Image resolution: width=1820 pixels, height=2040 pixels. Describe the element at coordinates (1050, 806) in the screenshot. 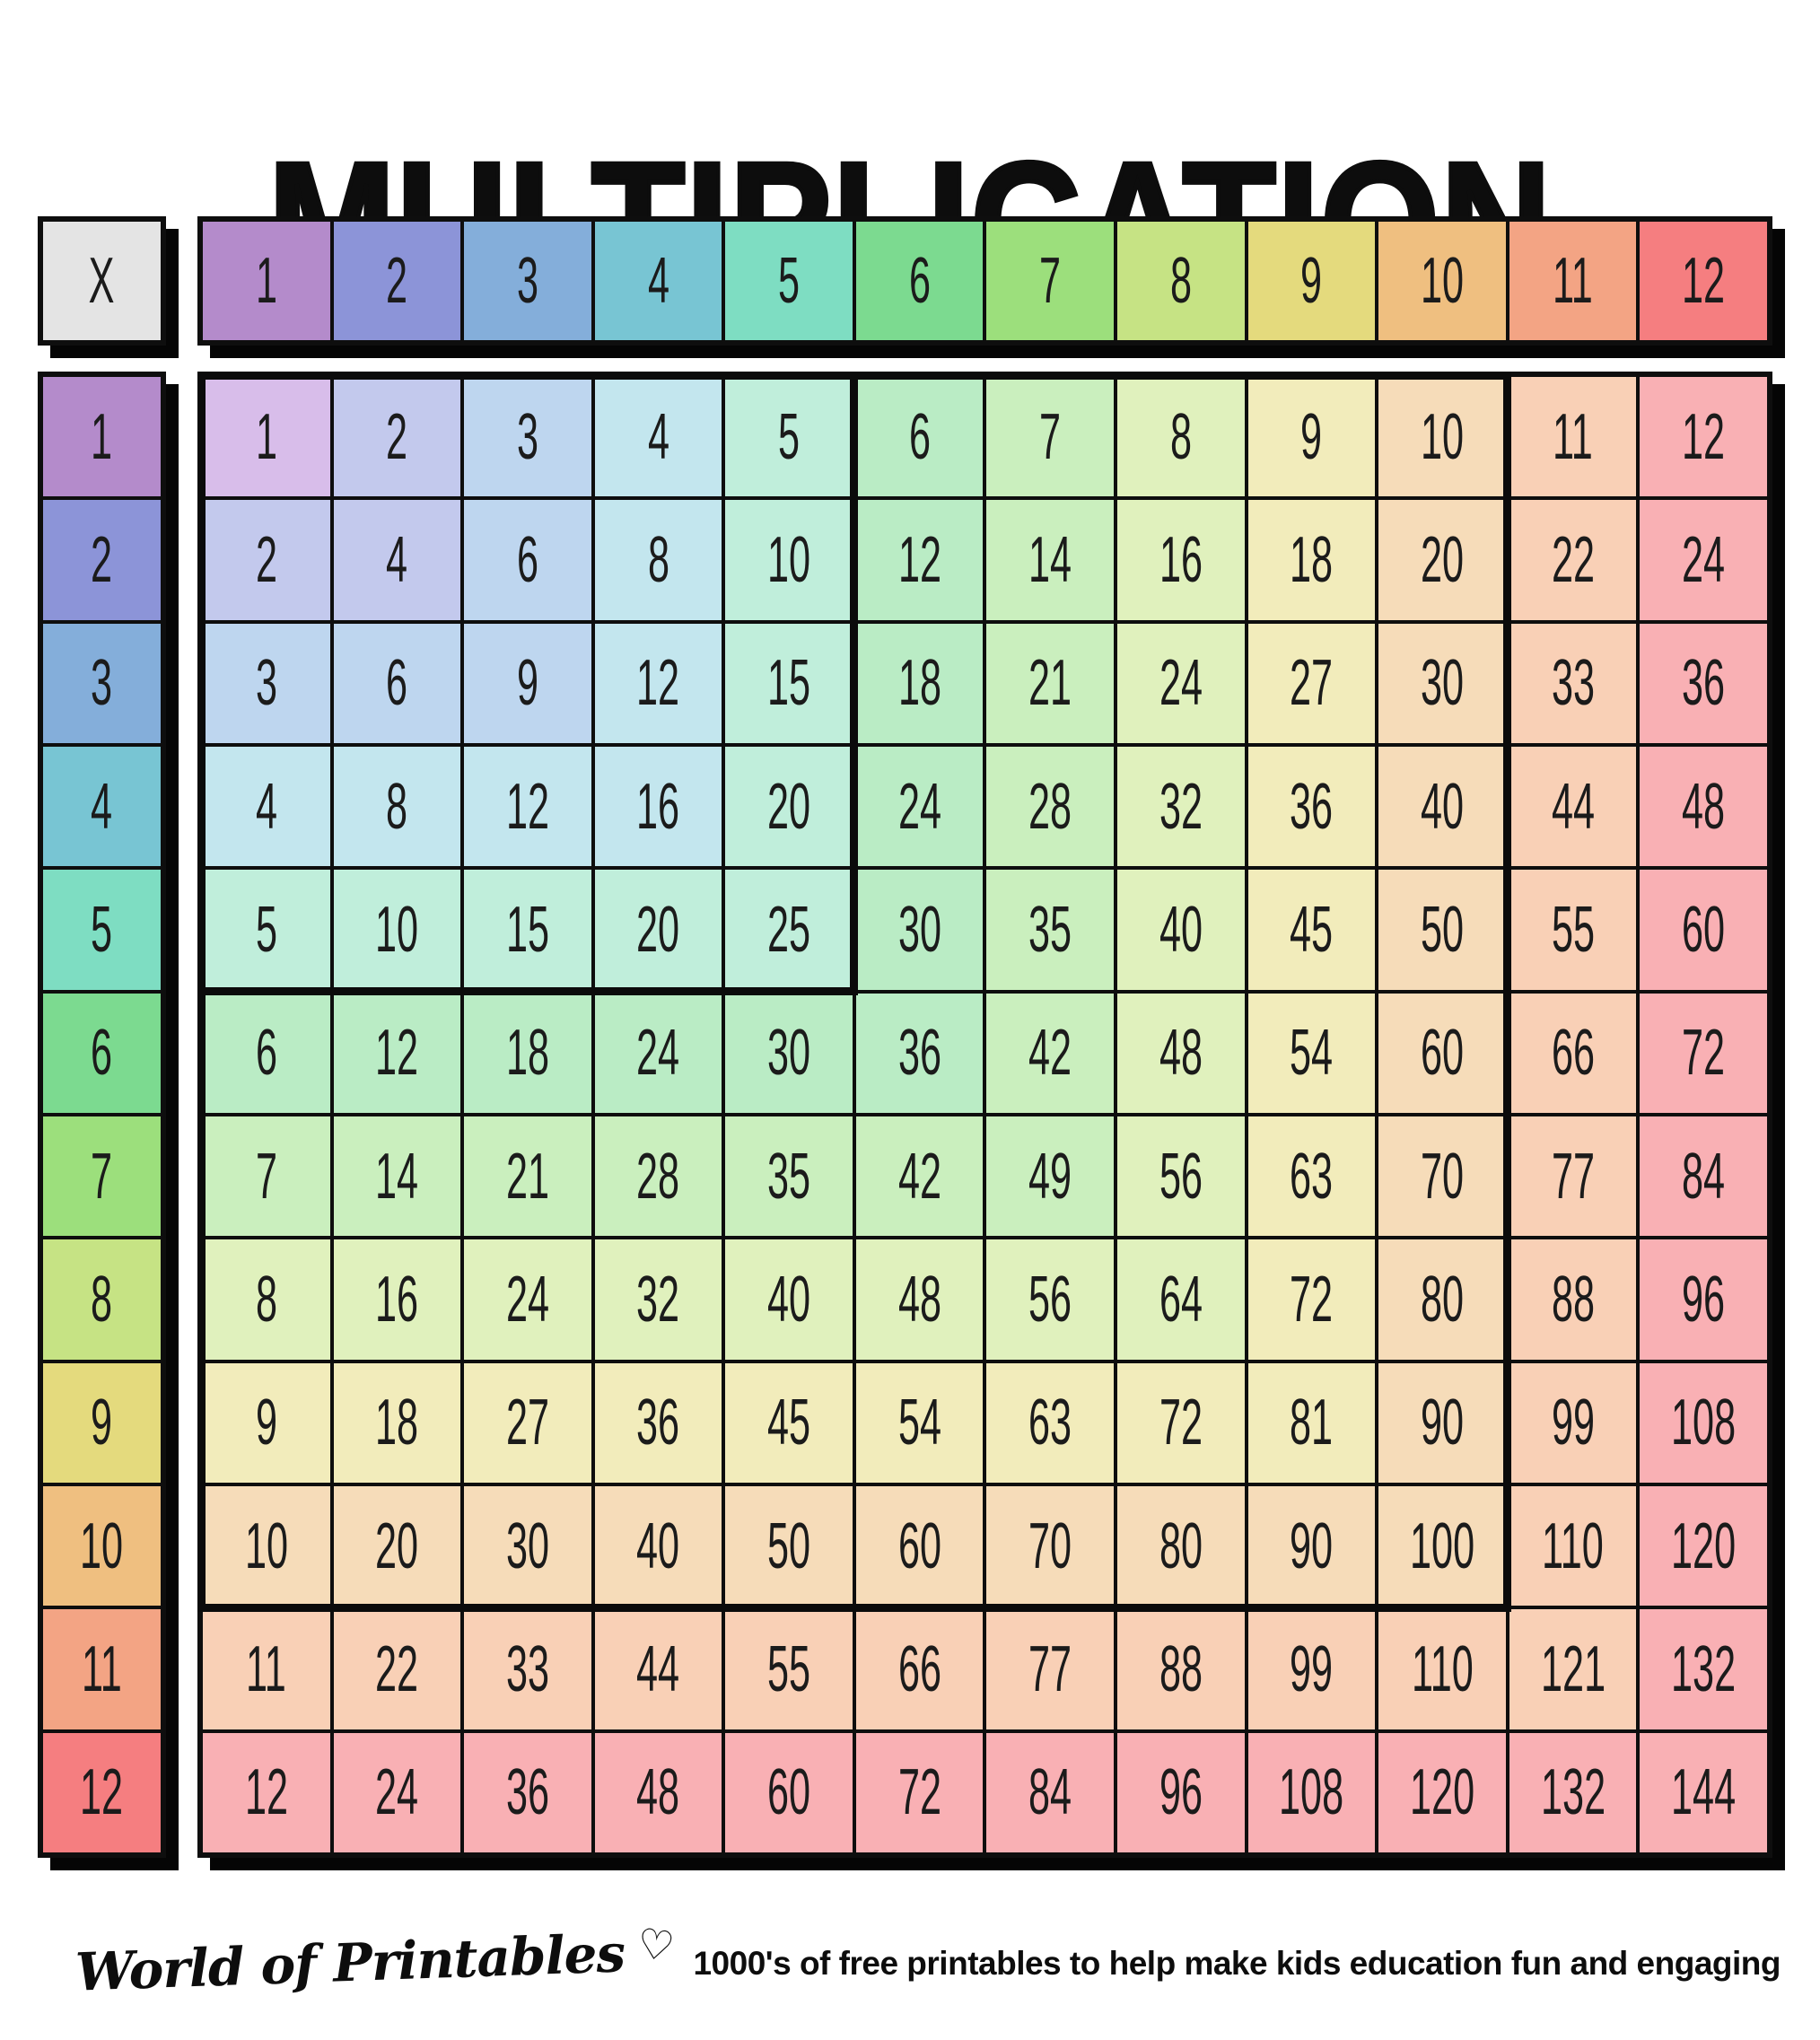

I see `product-cell-4x7-value: 28` at that location.